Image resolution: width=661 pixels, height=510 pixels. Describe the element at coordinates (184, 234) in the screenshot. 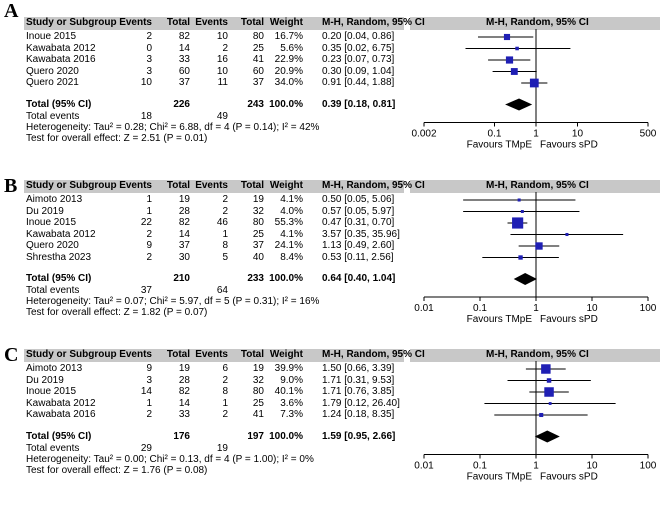

I see `total-tmpe: 14` at that location.